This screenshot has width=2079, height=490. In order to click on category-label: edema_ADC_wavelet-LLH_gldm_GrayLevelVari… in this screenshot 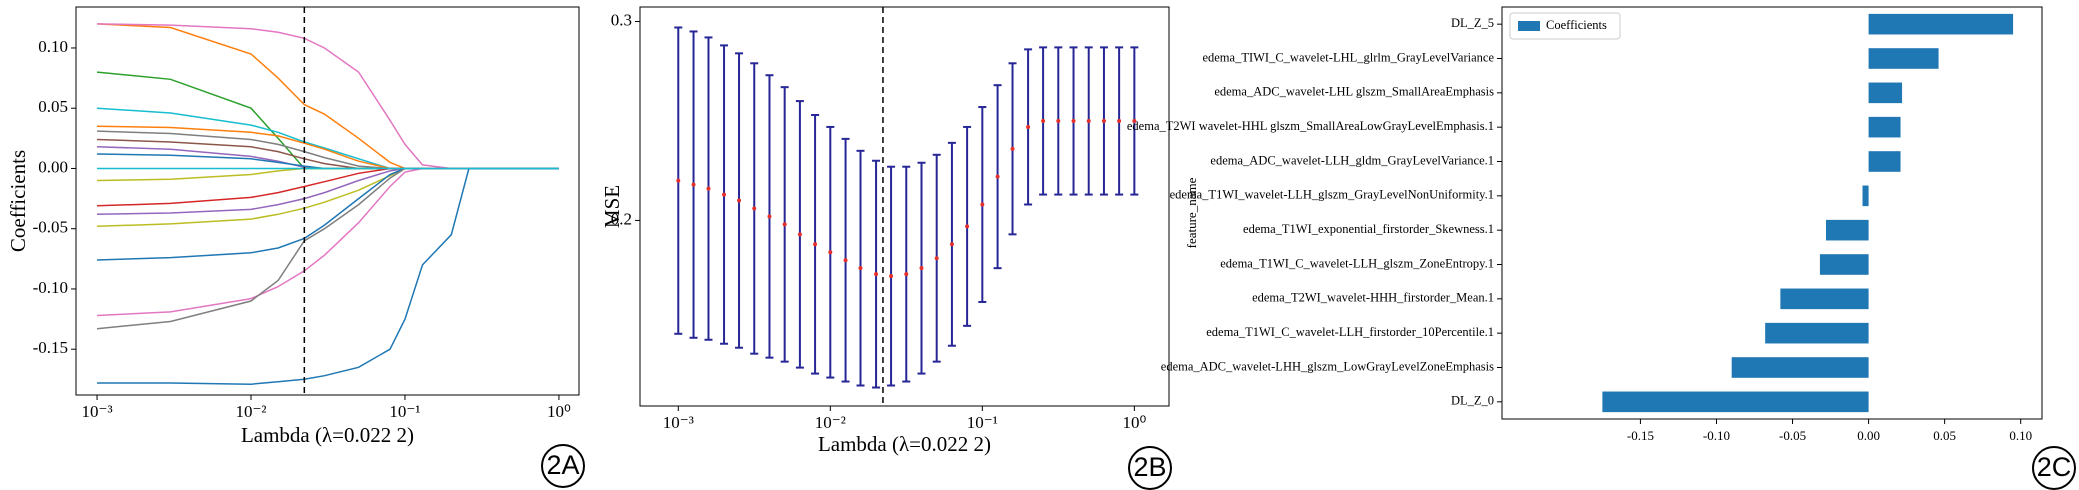, I will do `click(1352, 160)`.